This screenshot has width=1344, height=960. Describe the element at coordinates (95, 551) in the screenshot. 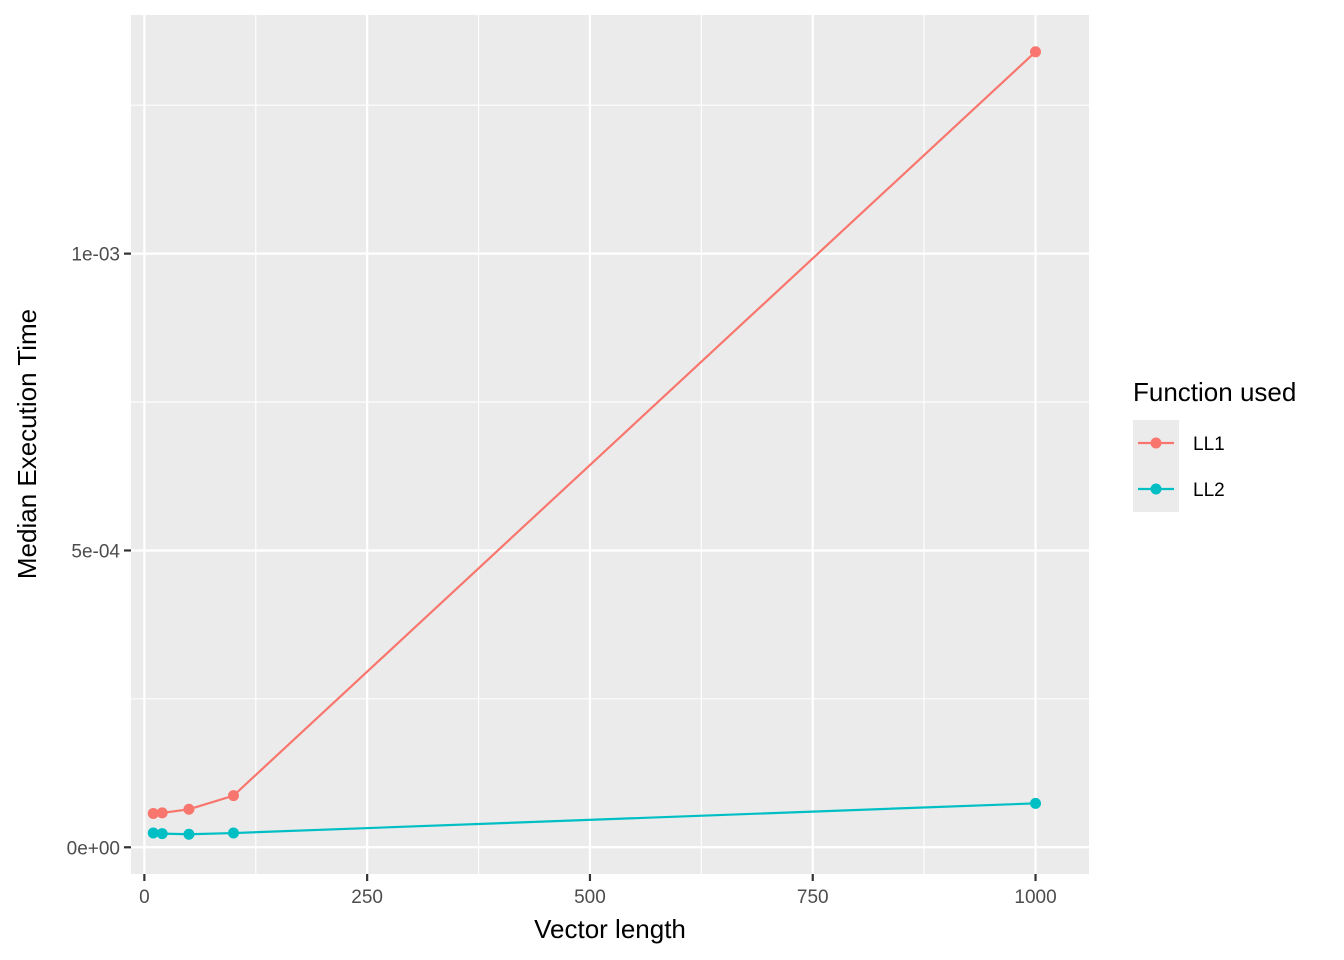

I see `y-tick-label: 5e-04` at that location.